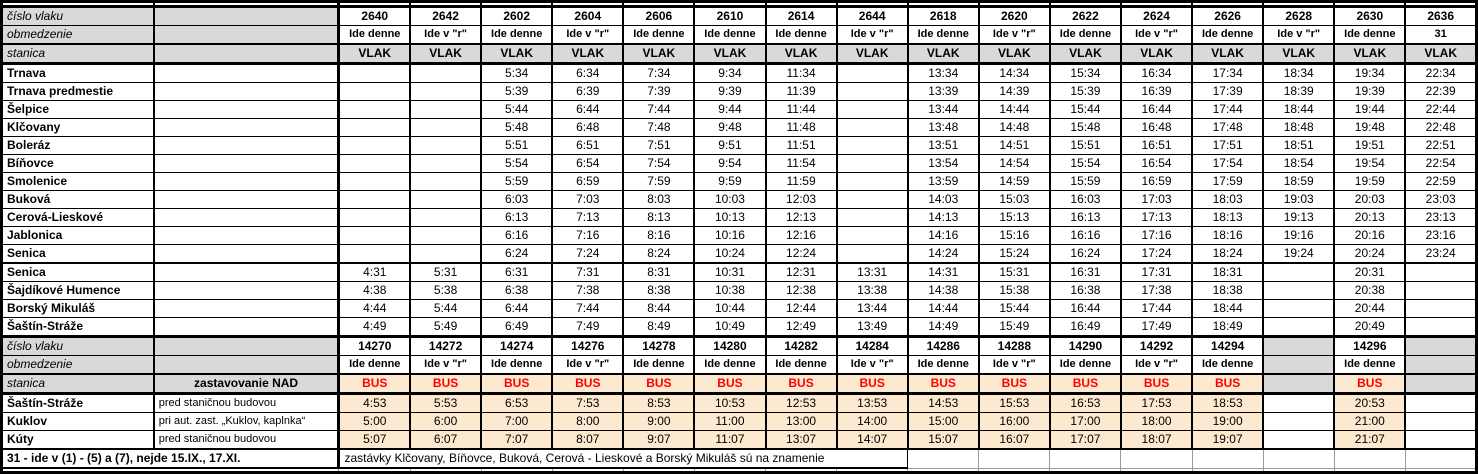 The width and height of the screenshot is (1478, 474). What do you see at coordinates (1370, 127) in the screenshot?
I see `time-cell: 19:48` at bounding box center [1370, 127].